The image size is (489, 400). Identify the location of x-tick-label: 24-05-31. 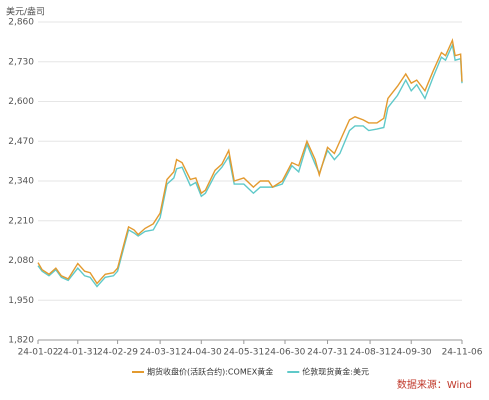
(243, 353).